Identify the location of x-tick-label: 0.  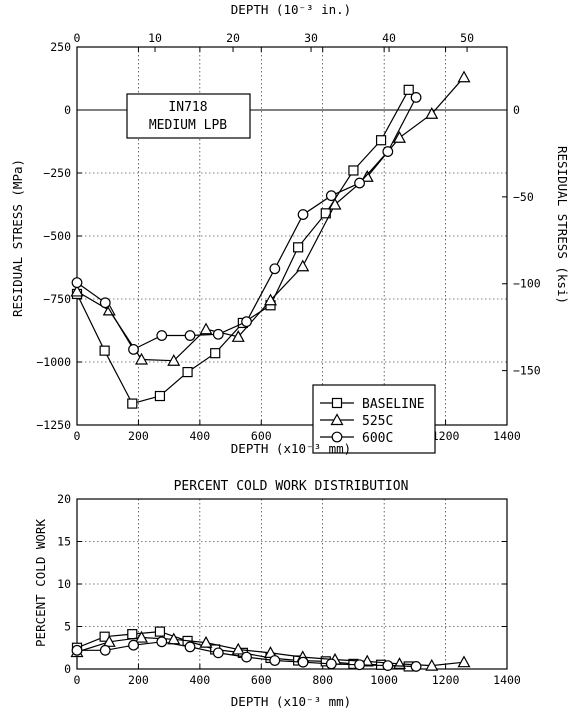
(77, 436).